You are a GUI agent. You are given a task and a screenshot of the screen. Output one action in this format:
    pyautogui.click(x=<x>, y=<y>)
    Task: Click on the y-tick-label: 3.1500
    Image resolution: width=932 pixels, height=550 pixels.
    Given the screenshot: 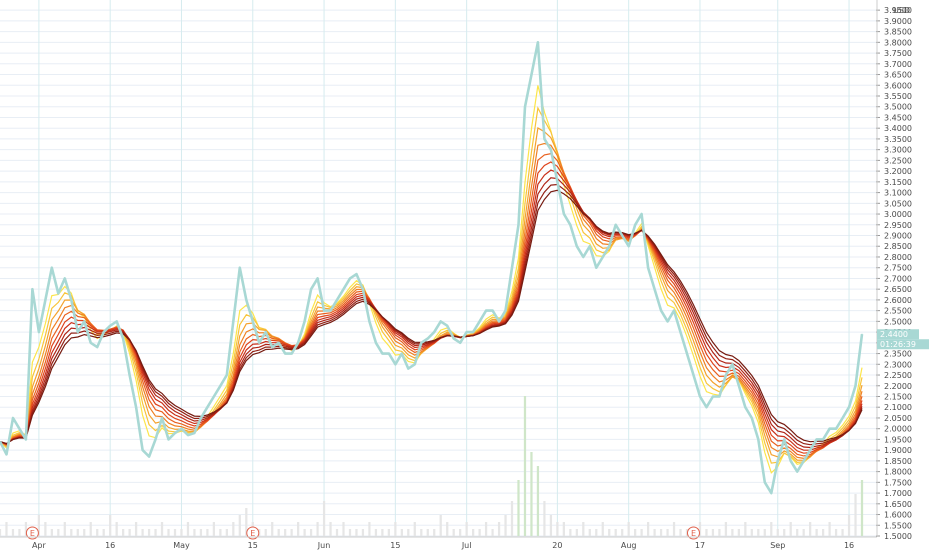 What is the action you would take?
    pyautogui.click(x=898, y=182)
    